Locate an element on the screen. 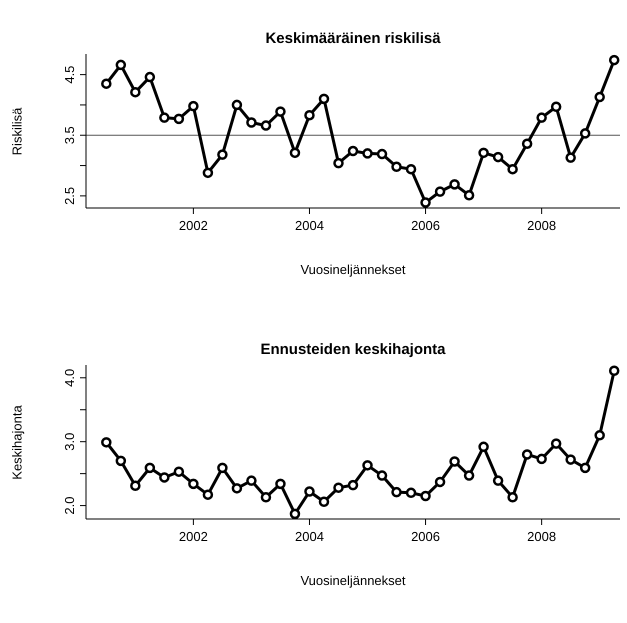  y-tick-label: 4.0 is located at coordinates (69, 377).